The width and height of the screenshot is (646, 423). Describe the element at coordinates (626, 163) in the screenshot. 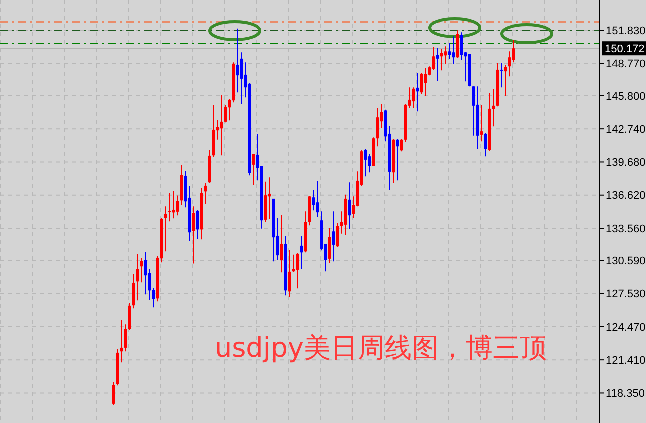

I see `y-tick-label: 139.680` at that location.